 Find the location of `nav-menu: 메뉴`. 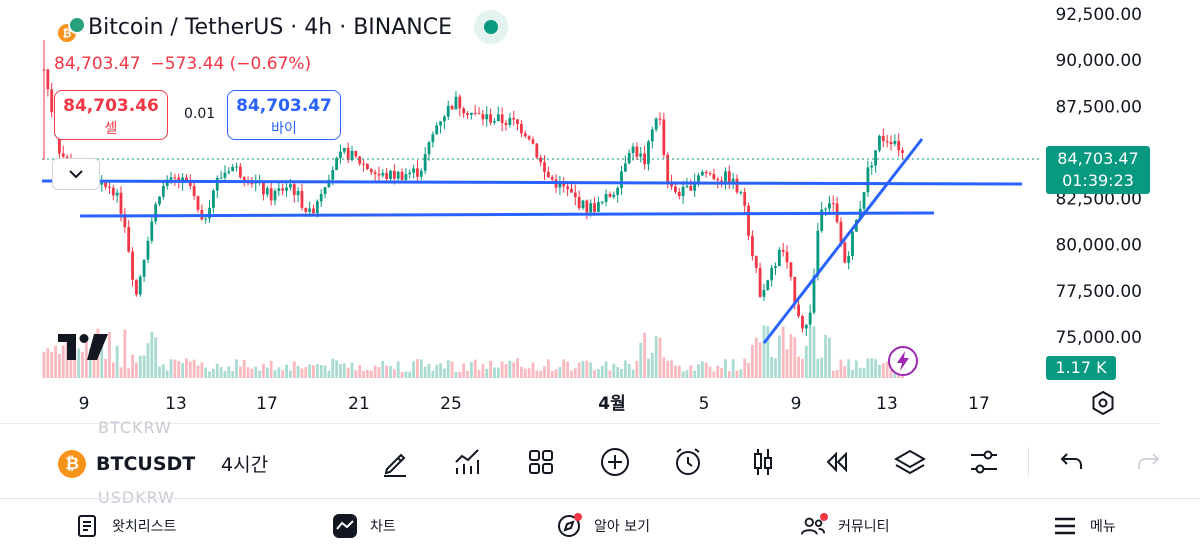

nav-menu: 메뉴 is located at coordinates (1084, 526).